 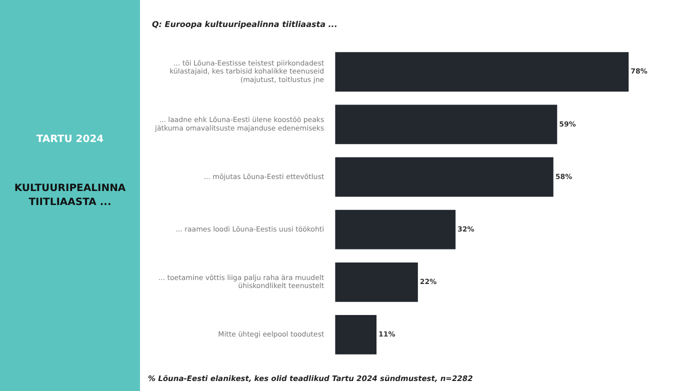 What do you see at coordinates (70, 139) in the screenshot?
I see `text: TARTU 2024` at bounding box center [70, 139].